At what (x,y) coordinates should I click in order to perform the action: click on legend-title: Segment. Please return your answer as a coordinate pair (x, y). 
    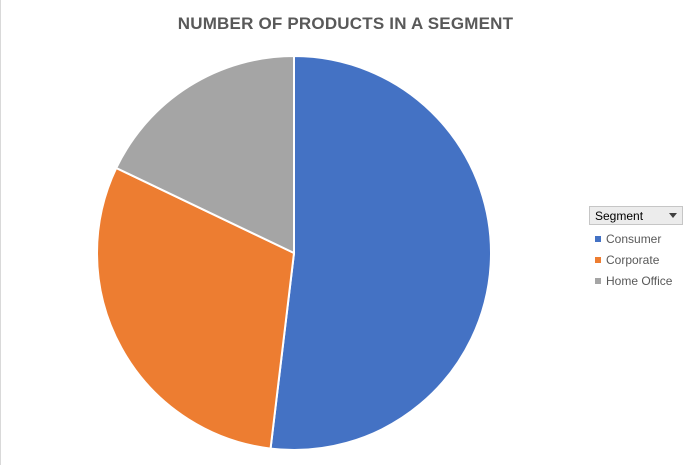
    Looking at the image, I should click on (619, 215).